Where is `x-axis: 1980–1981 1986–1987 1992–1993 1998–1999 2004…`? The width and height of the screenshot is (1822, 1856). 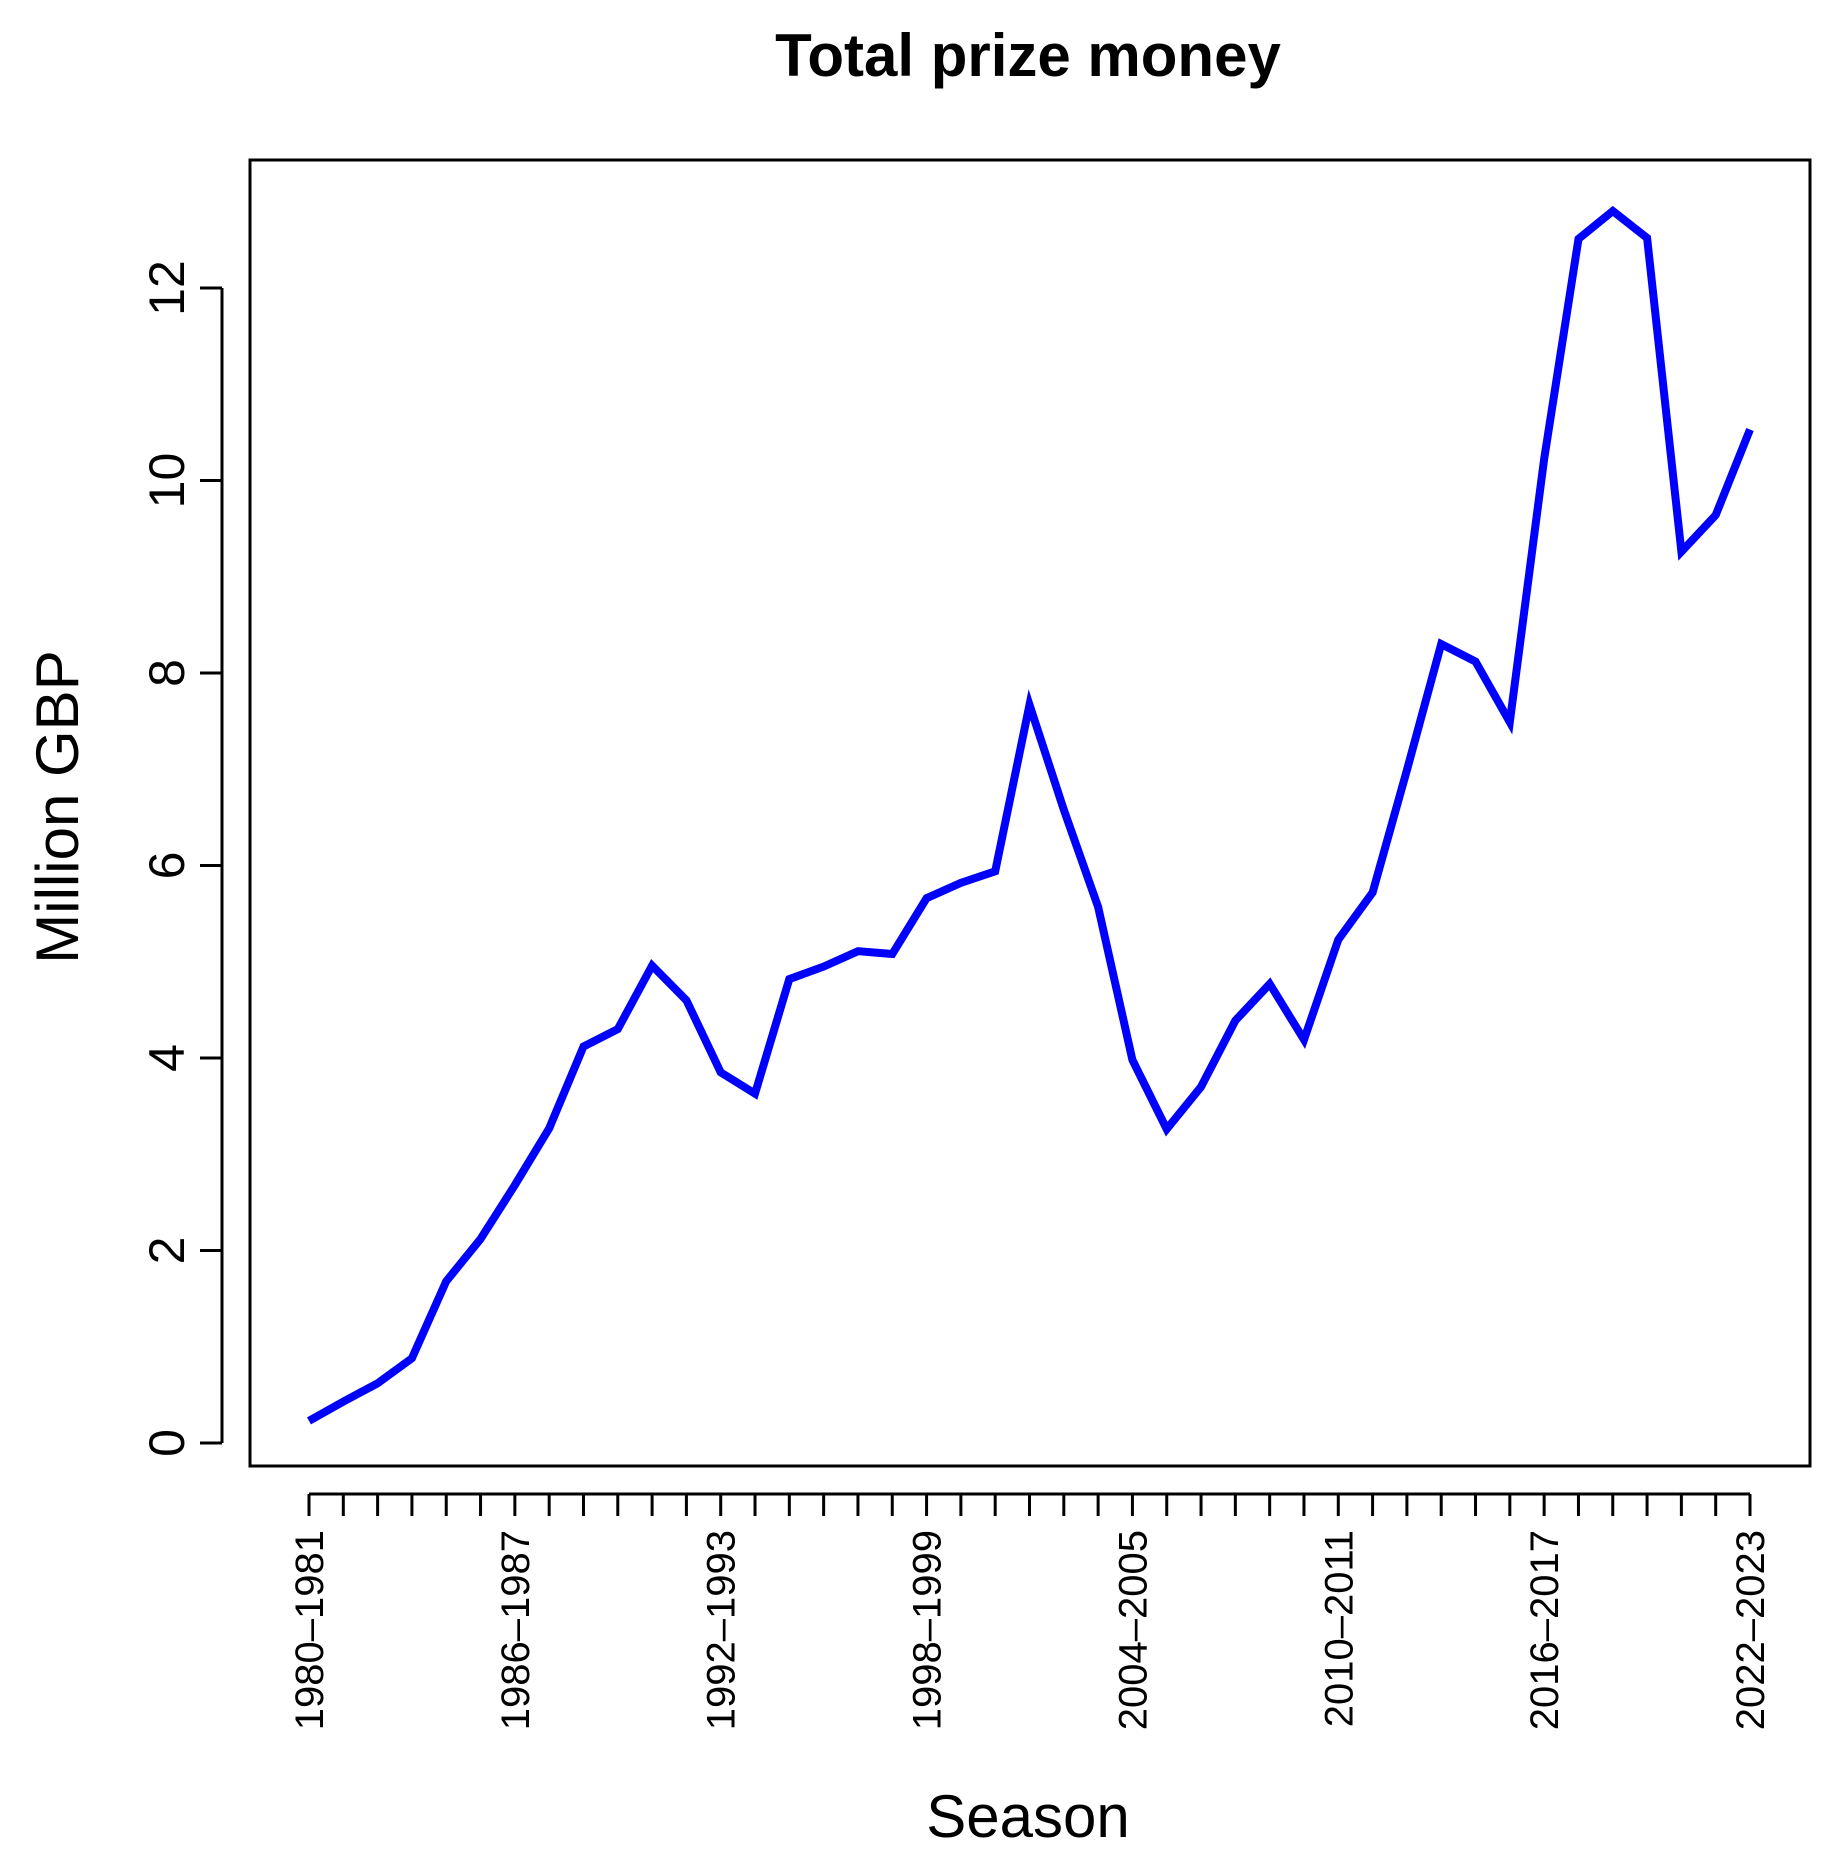
x-axis: 1980–1981 1986–1987 1992–1993 1998–1999 2004… is located at coordinates (1030, 1611).